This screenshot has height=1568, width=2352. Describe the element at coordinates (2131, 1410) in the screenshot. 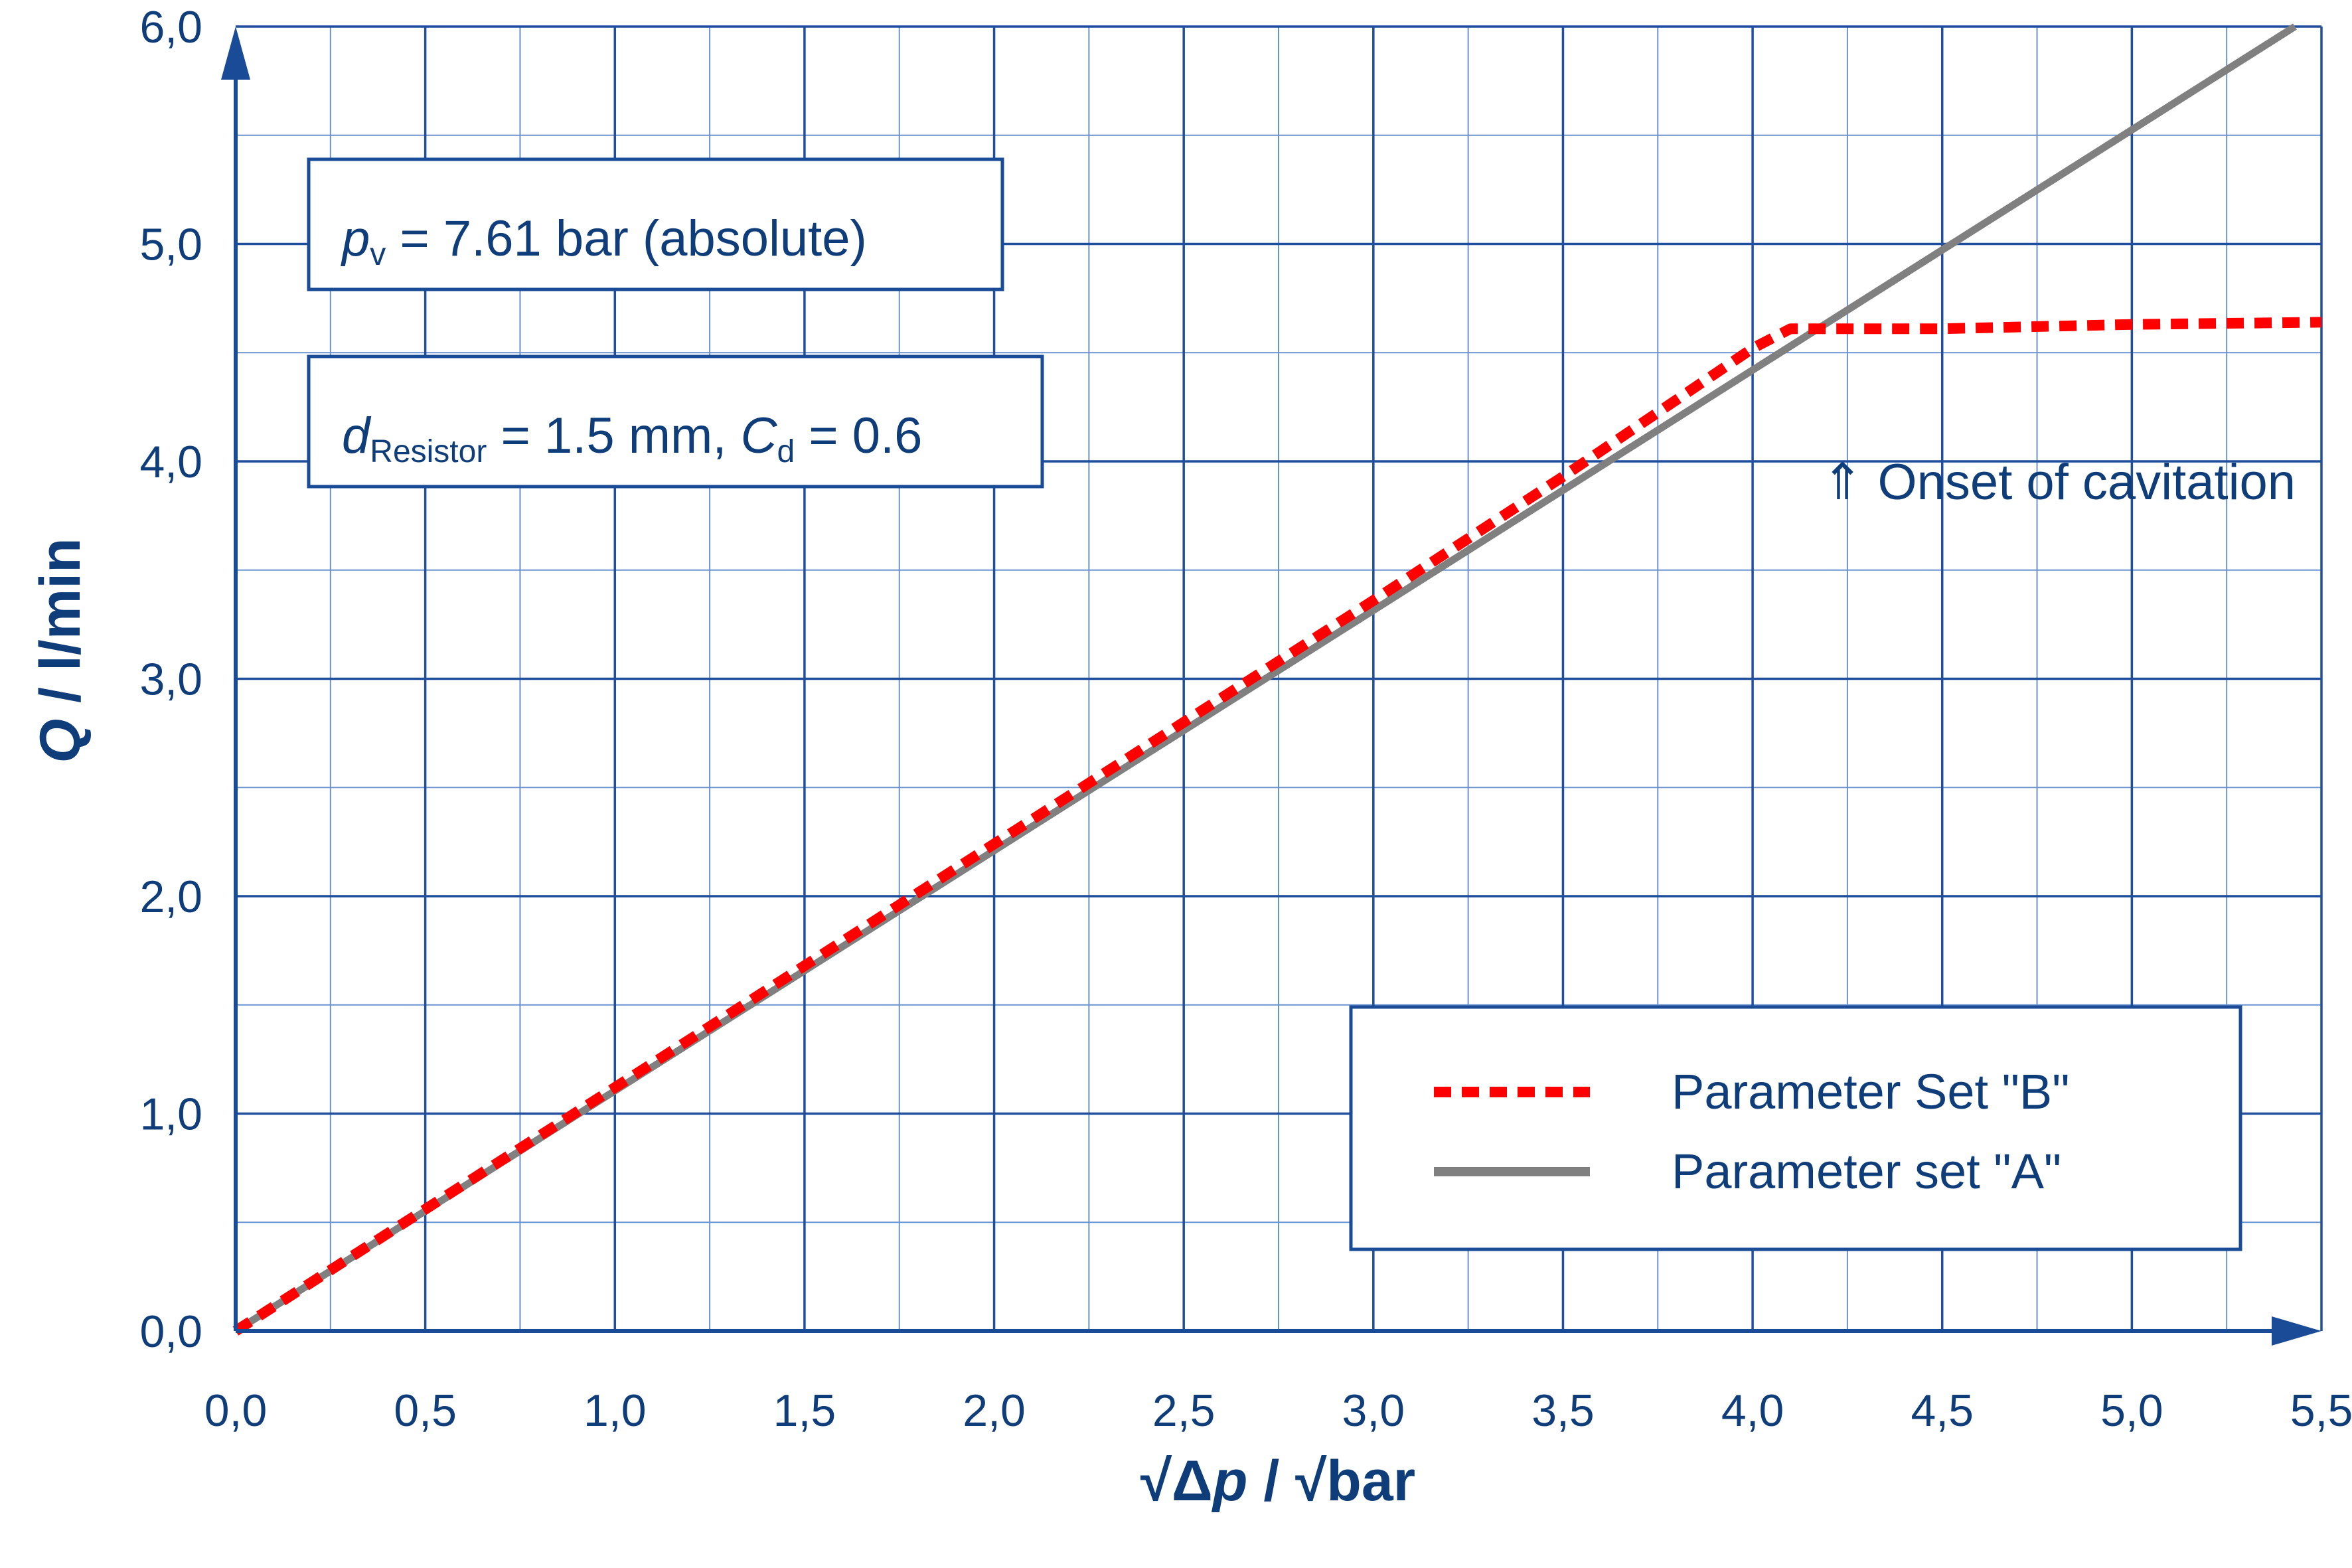

I see `x-tick-label: 5,0` at that location.